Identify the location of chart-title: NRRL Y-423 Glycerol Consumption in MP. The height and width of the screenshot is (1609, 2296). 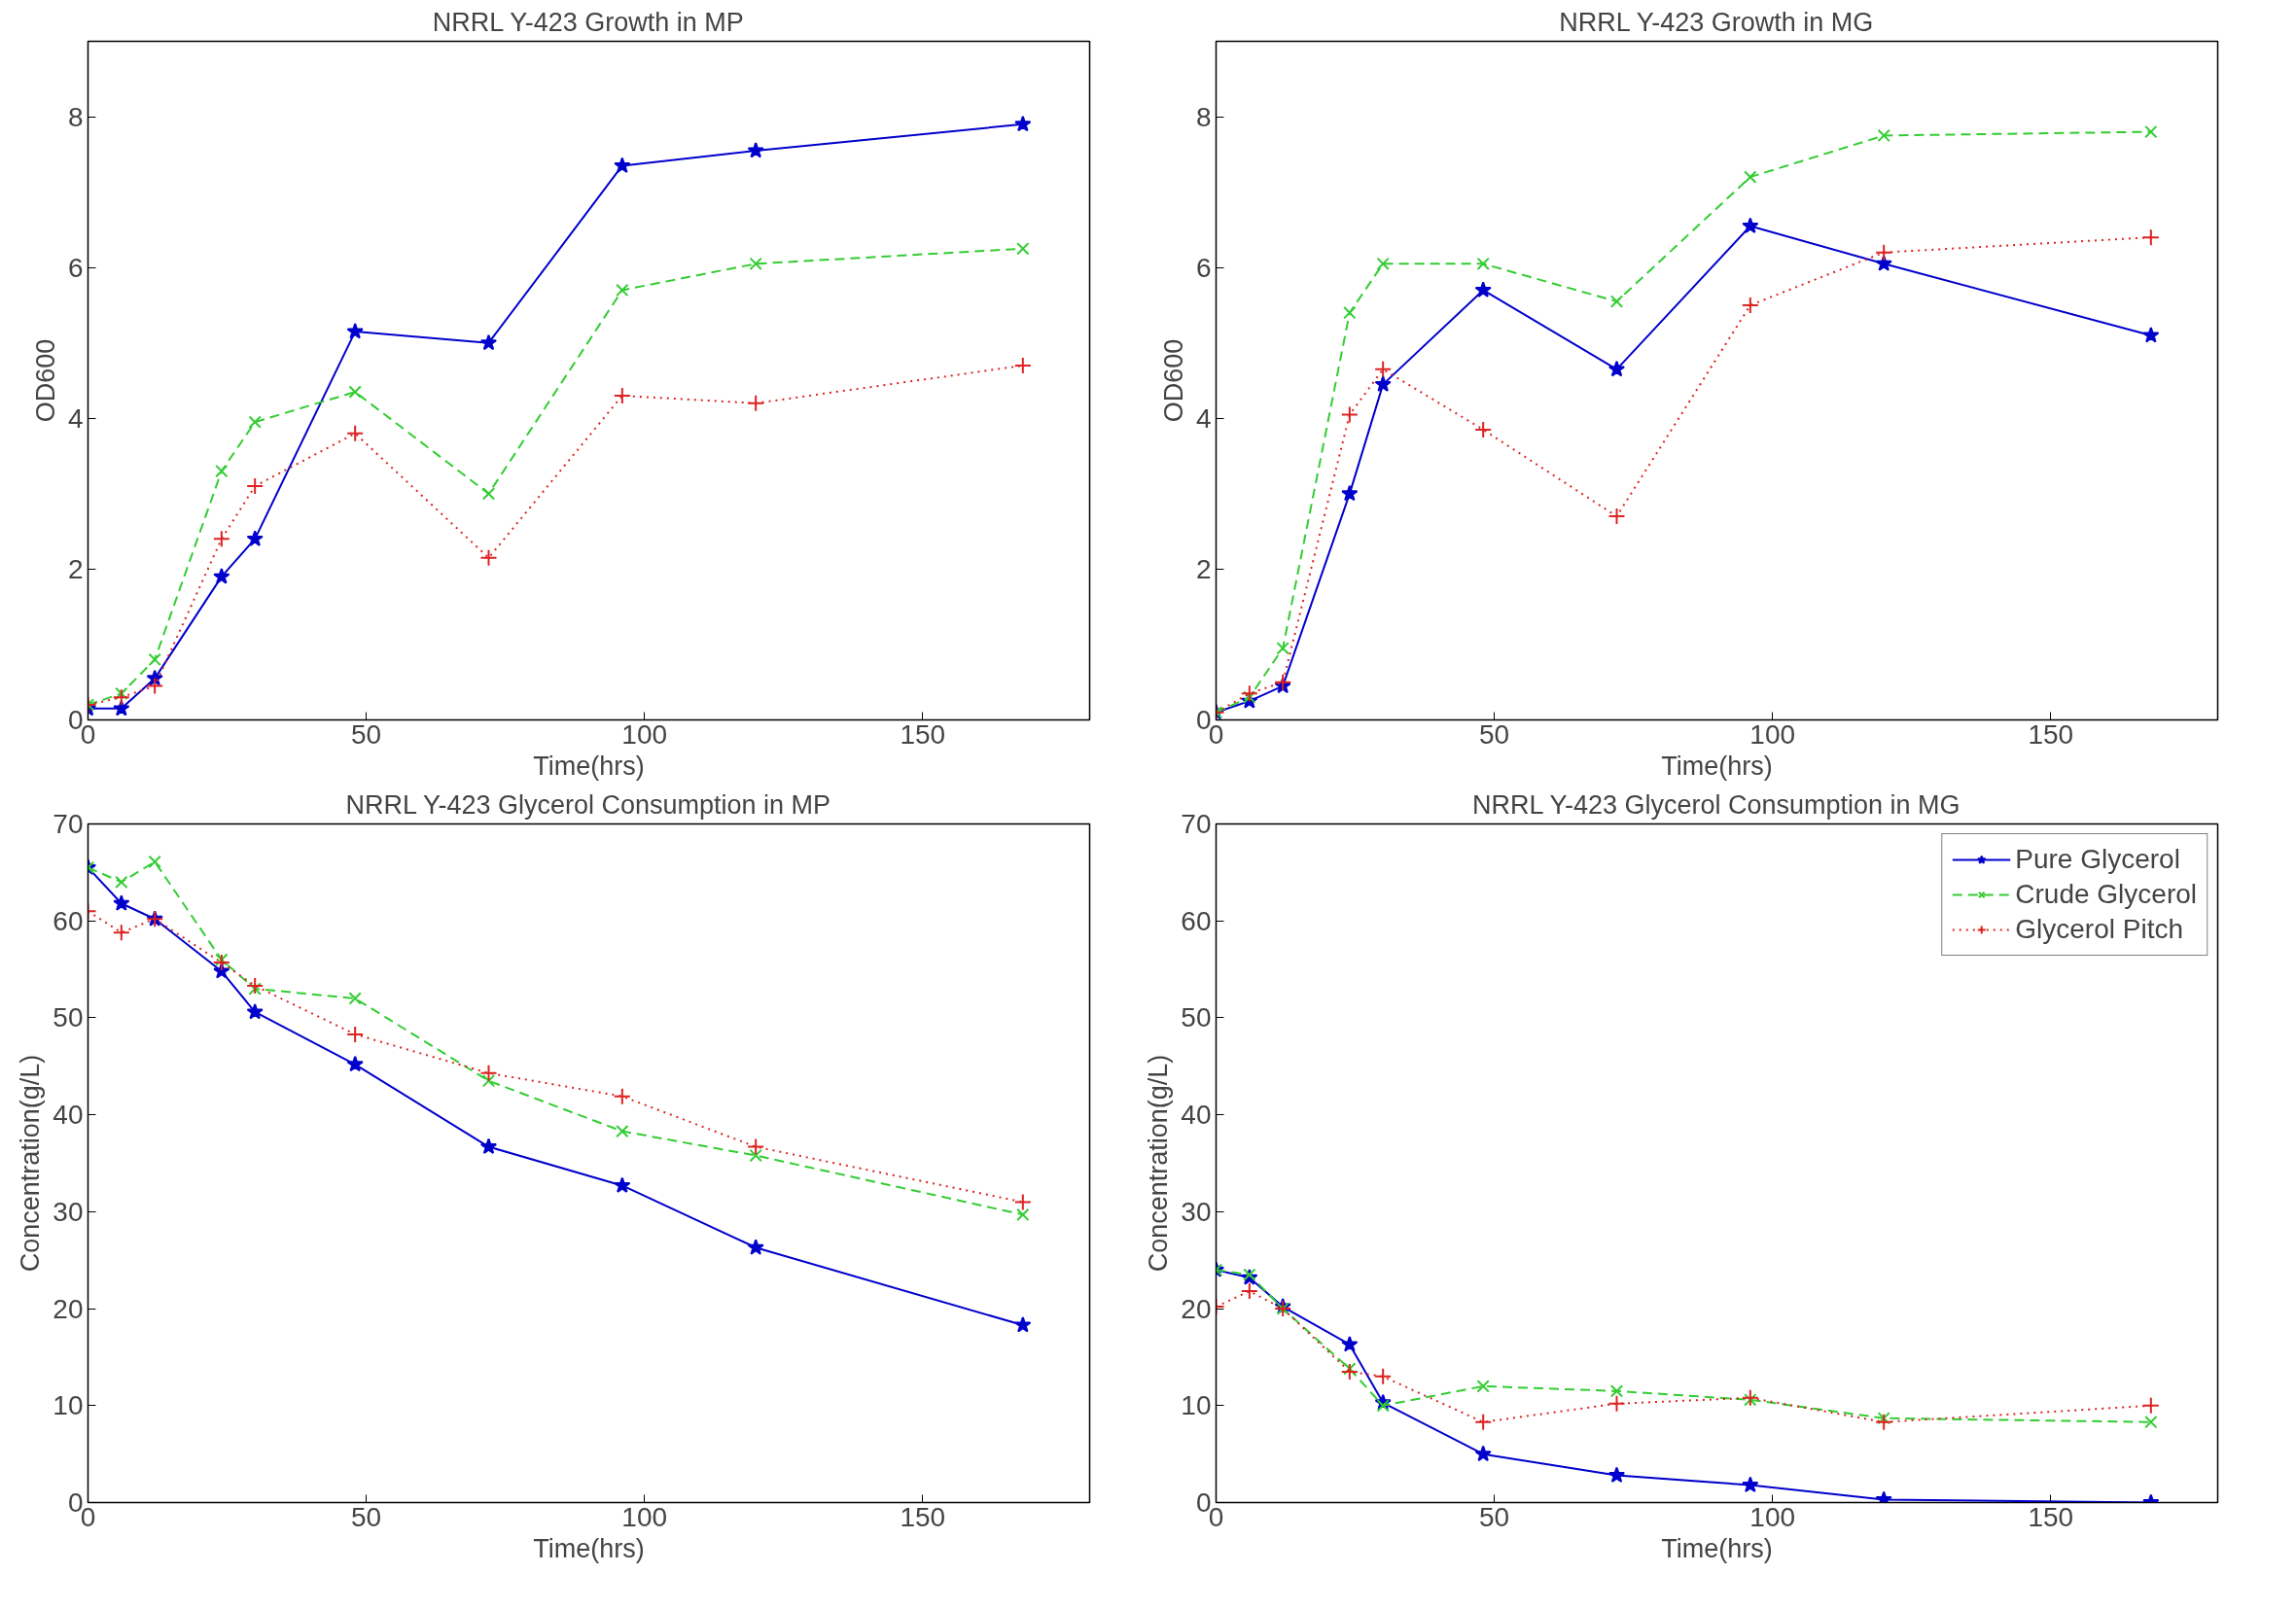
(588, 804).